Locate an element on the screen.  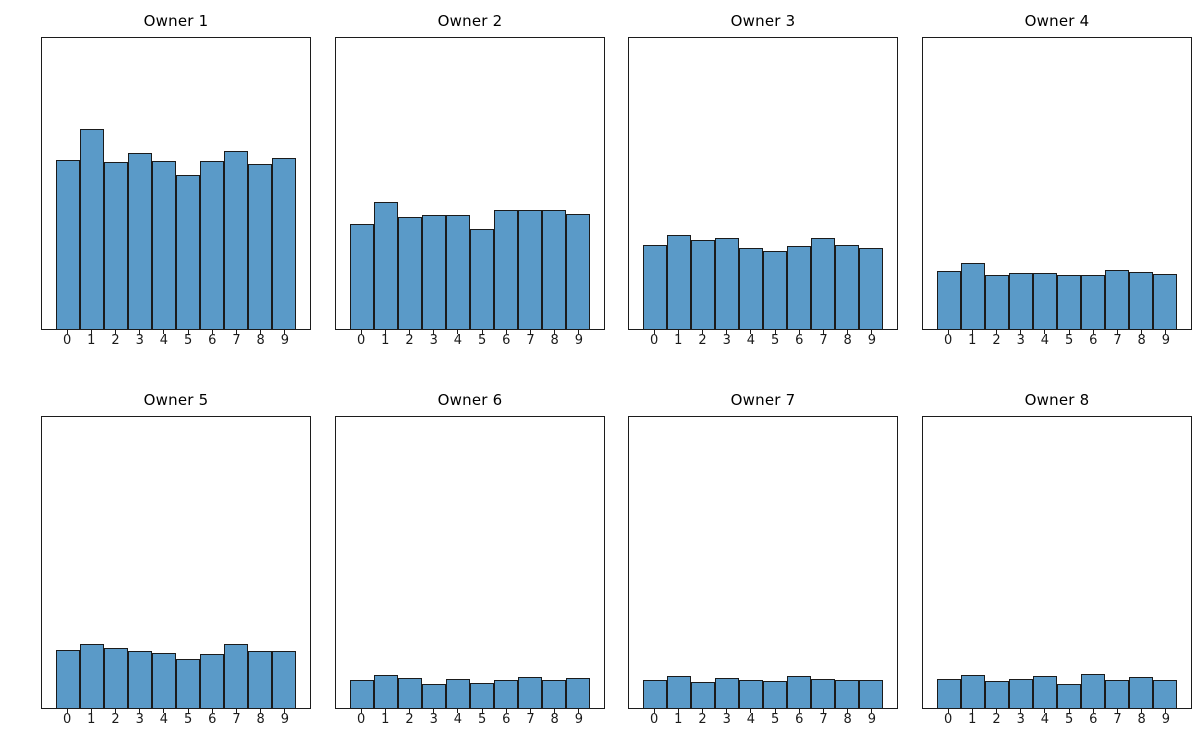
subplot-title: Owner 1 is located at coordinates (176, 21).